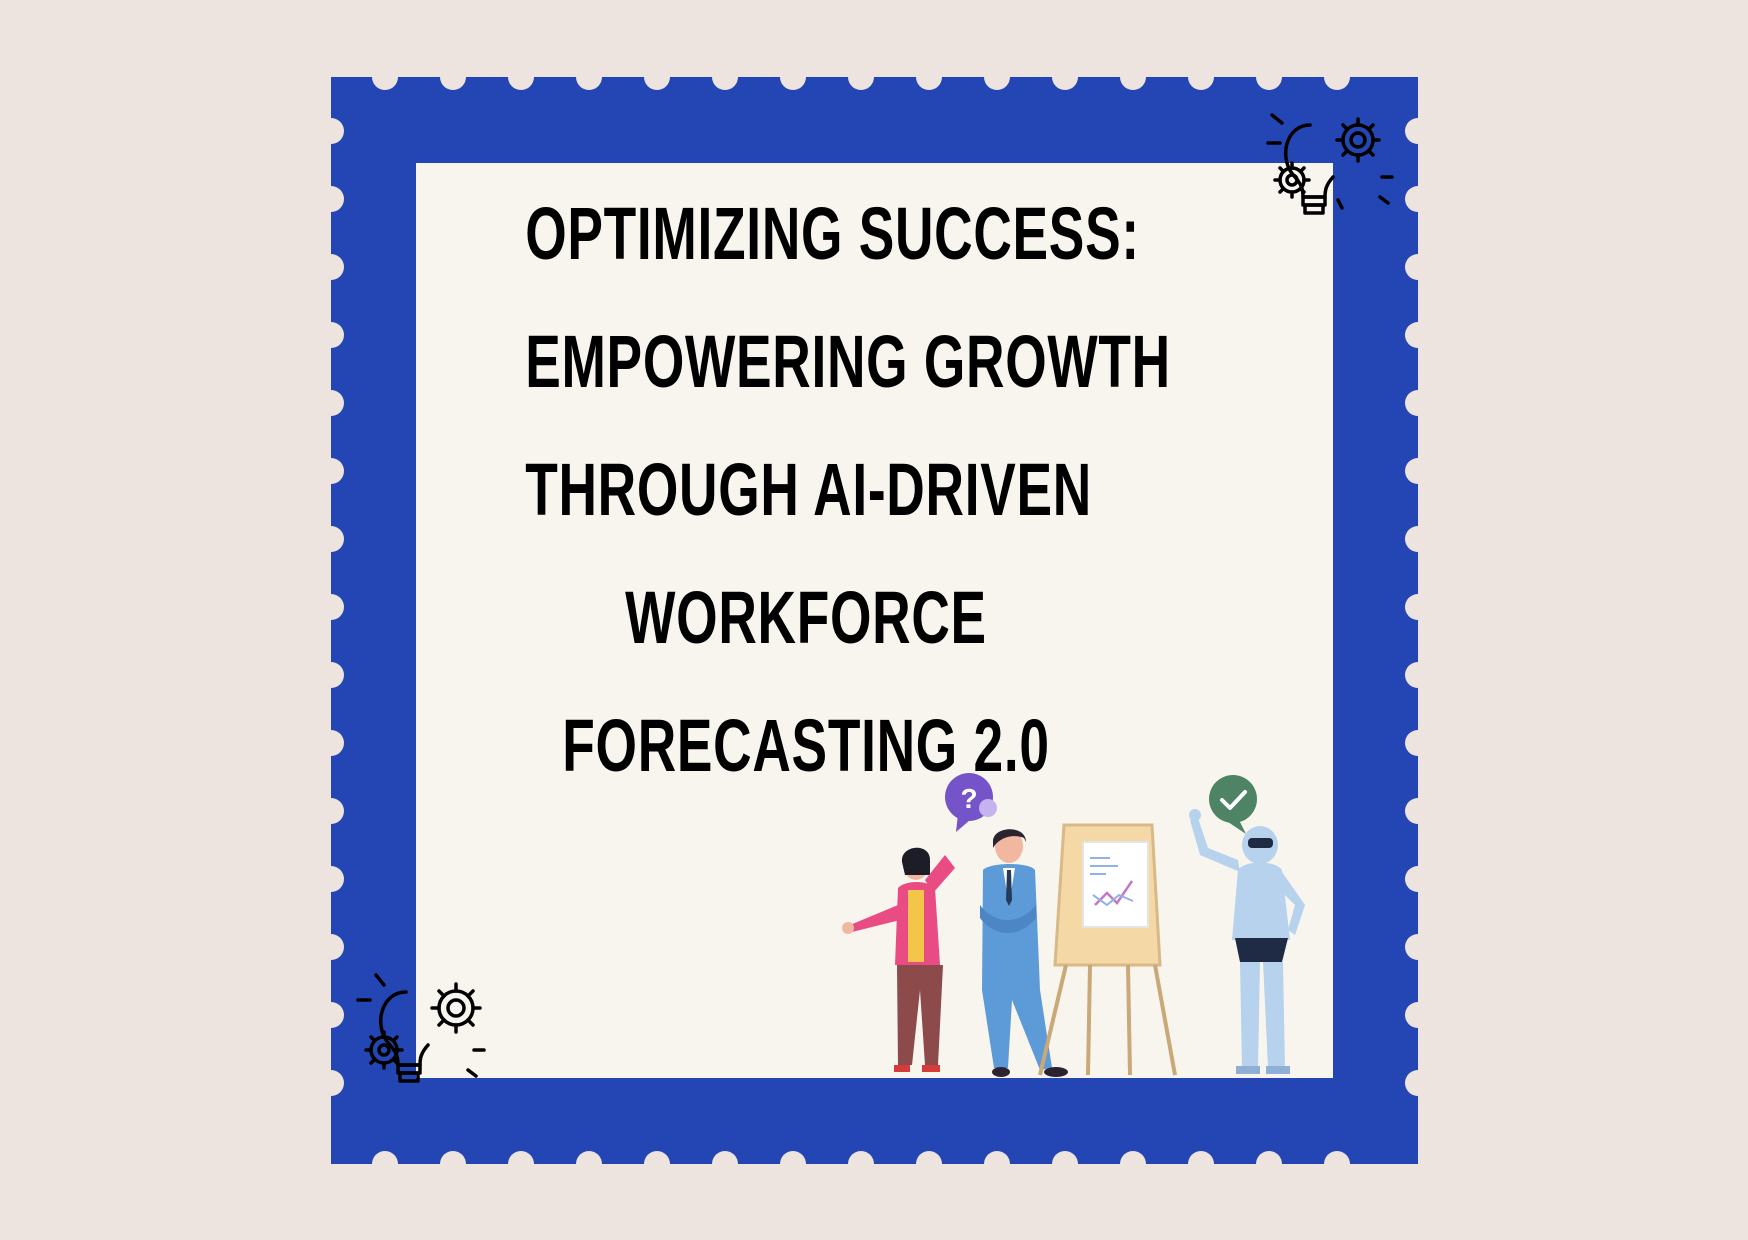 Image resolution: width=1748 pixels, height=1240 pixels. I want to click on team-illustration: ?, so click(1073, 925).